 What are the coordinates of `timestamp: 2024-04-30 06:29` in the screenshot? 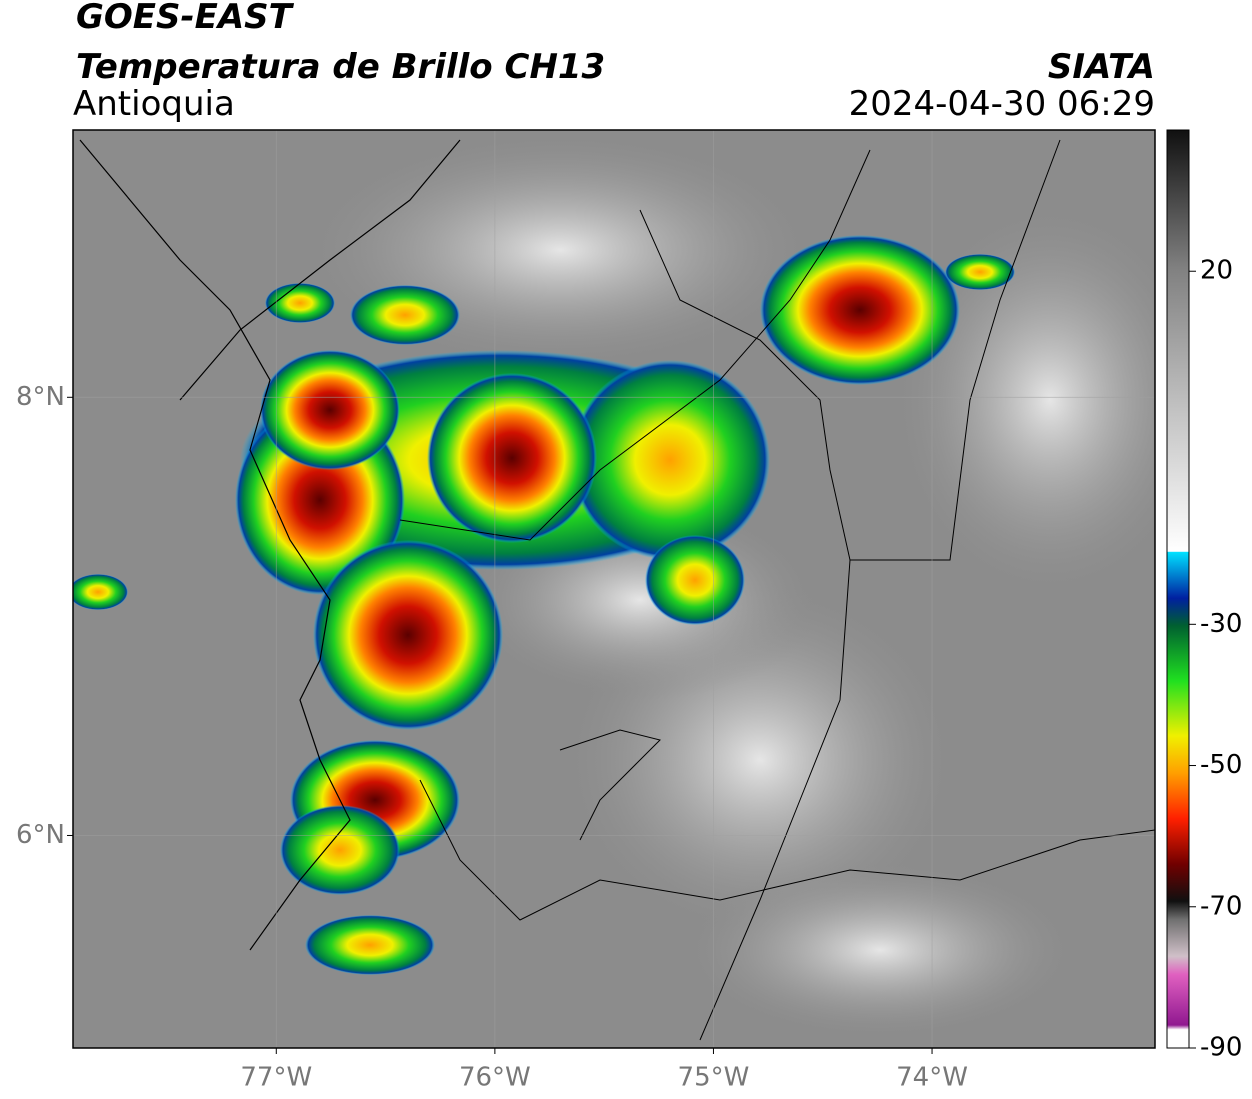 It's located at (1002, 104).